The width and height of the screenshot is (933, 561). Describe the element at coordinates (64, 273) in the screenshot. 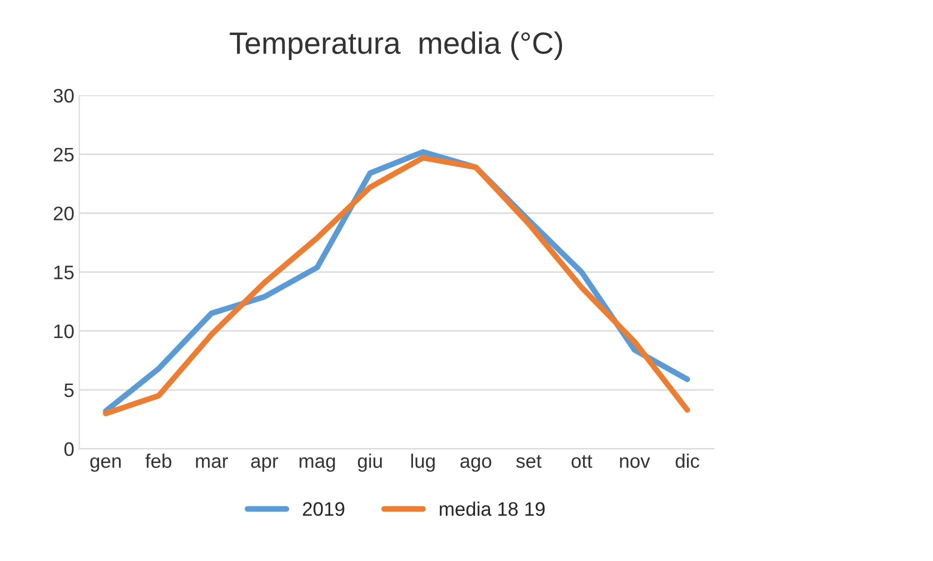

I see `y-tick-label: 15` at that location.